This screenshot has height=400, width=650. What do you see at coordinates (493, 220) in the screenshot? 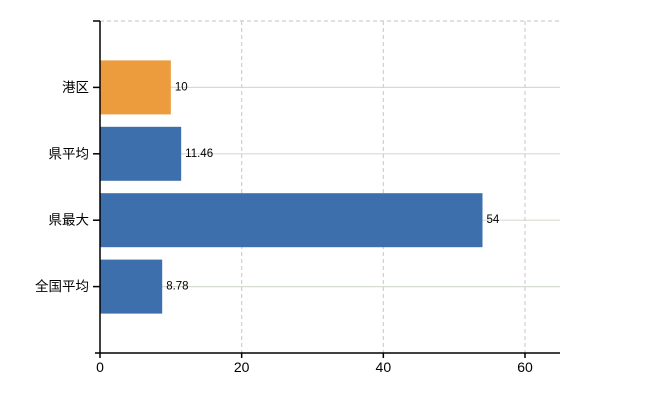
I see `bar-value-label: 54` at bounding box center [493, 220].